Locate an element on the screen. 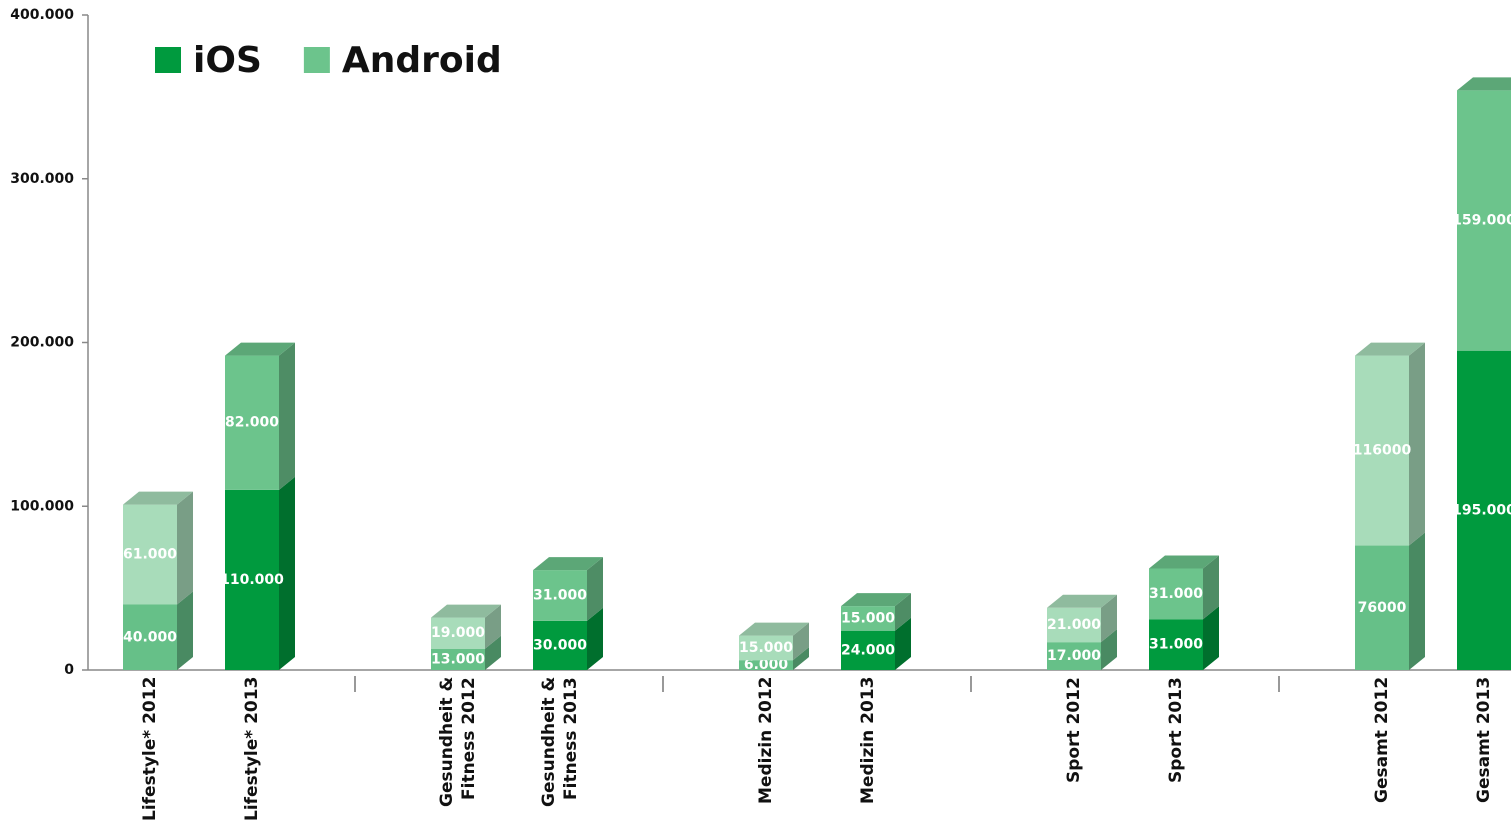 Image resolution: width=1511 pixels, height=824 pixels. legend-label: iOS is located at coordinates (227, 60).